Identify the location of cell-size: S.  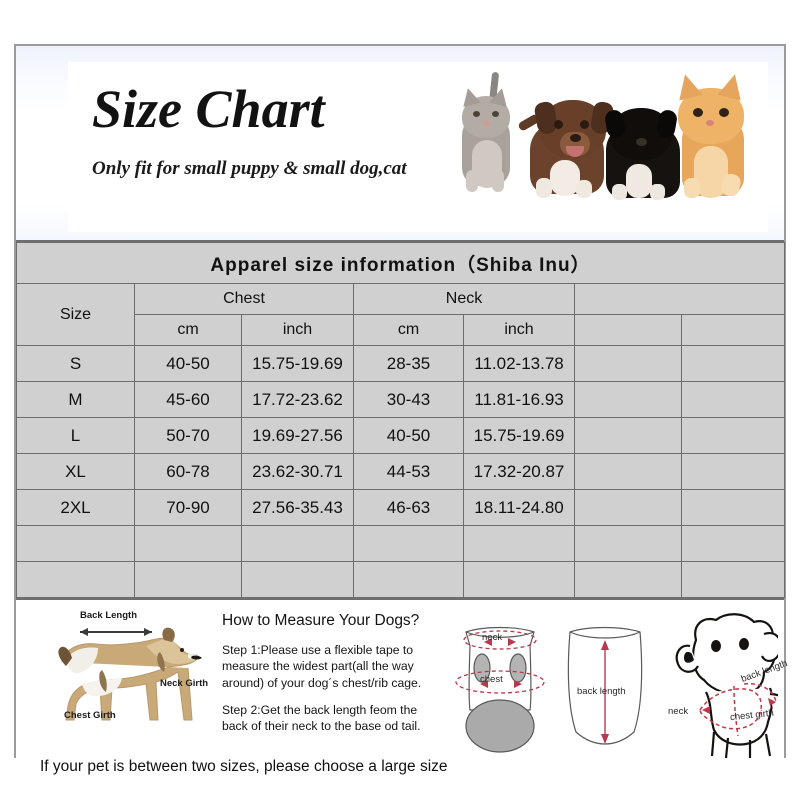
(75, 363).